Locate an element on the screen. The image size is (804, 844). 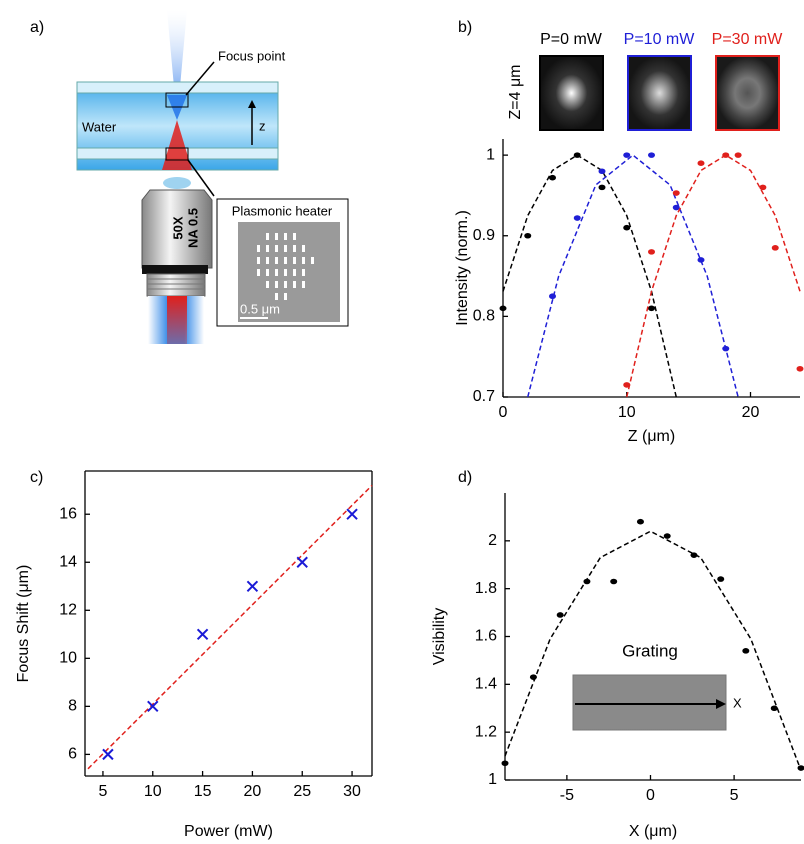
thread-lines is located at coordinates (176, 284).